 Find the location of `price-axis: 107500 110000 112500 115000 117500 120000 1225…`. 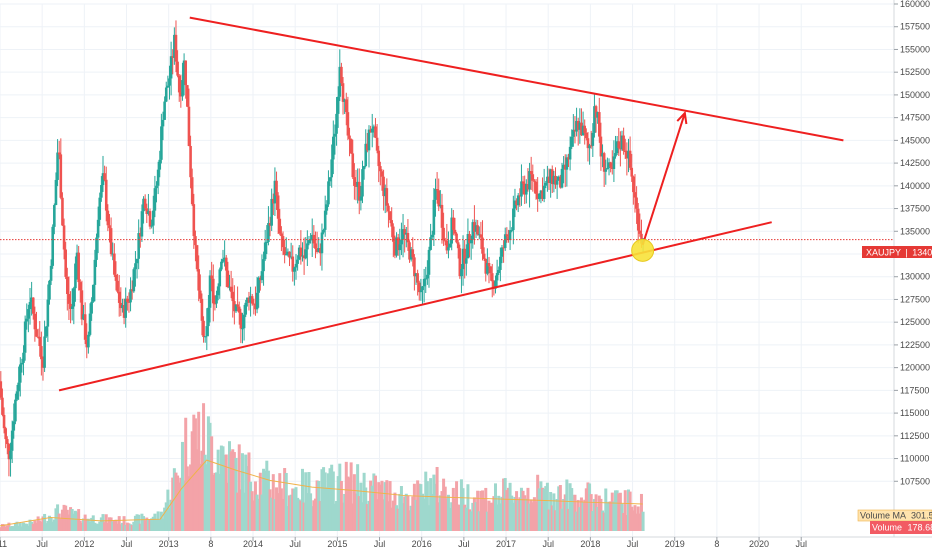

price-axis: 107500 110000 112500 115000 117500 120000 1225… is located at coordinates (912, 243).